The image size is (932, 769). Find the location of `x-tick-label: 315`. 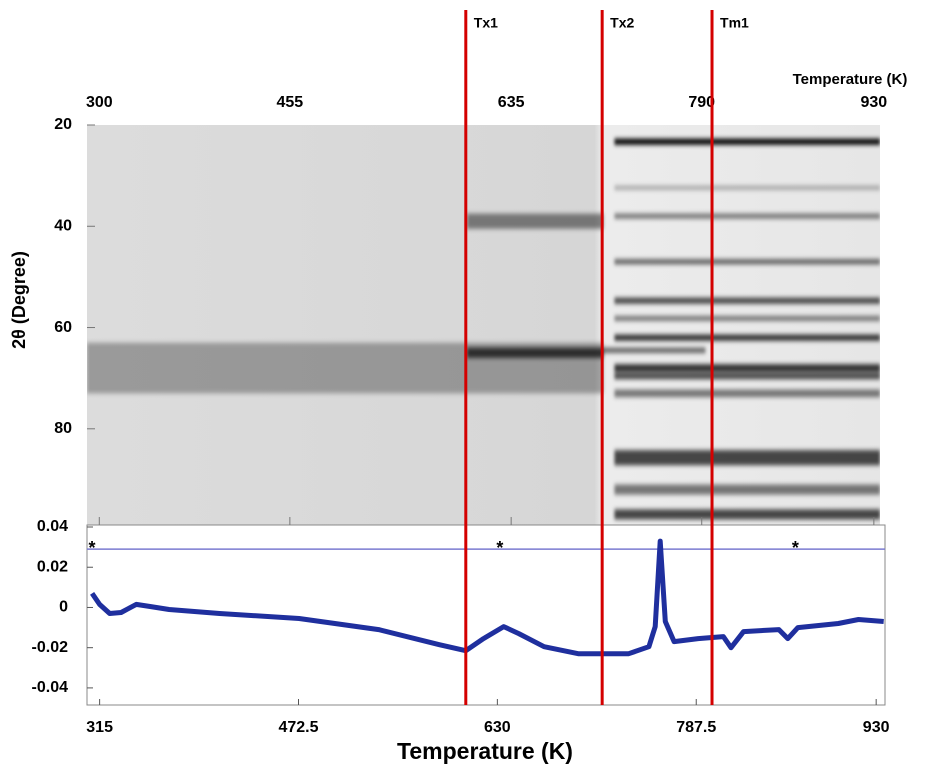

x-tick-label: 315 is located at coordinates (99, 727).